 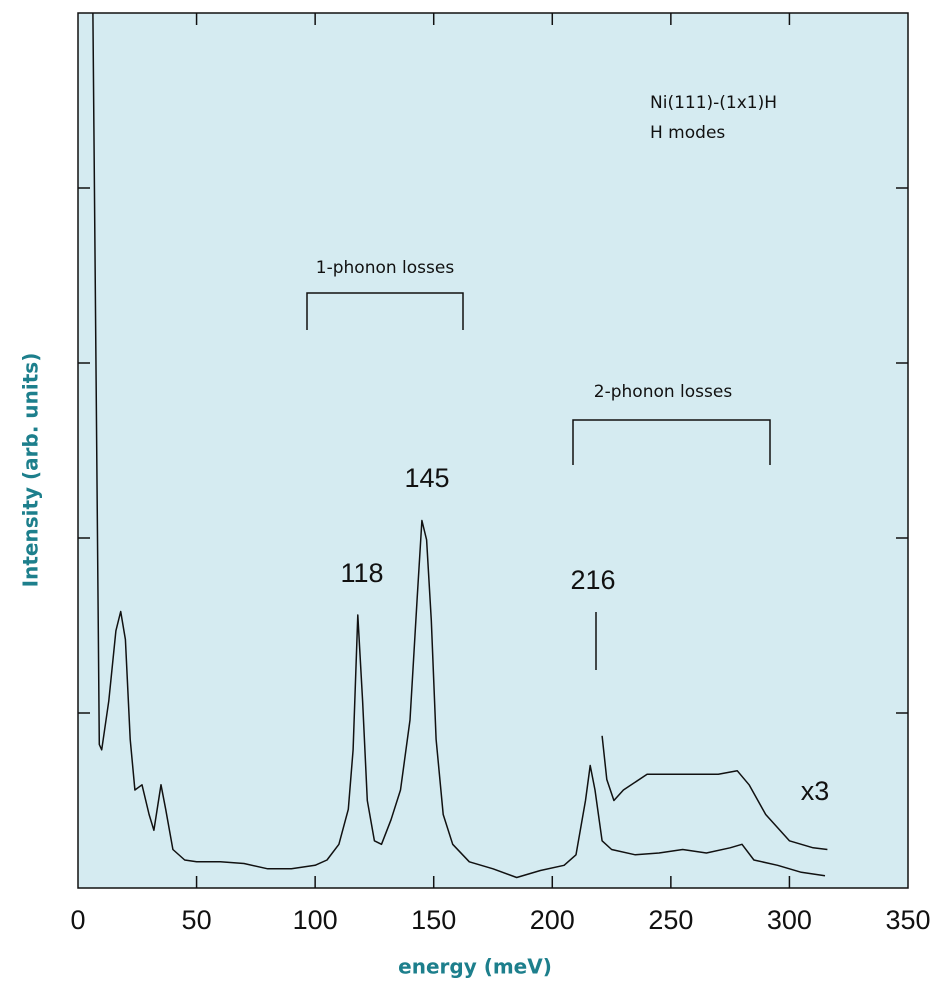 What do you see at coordinates (687, 133) in the screenshot?
I see `annotation: H modes` at bounding box center [687, 133].